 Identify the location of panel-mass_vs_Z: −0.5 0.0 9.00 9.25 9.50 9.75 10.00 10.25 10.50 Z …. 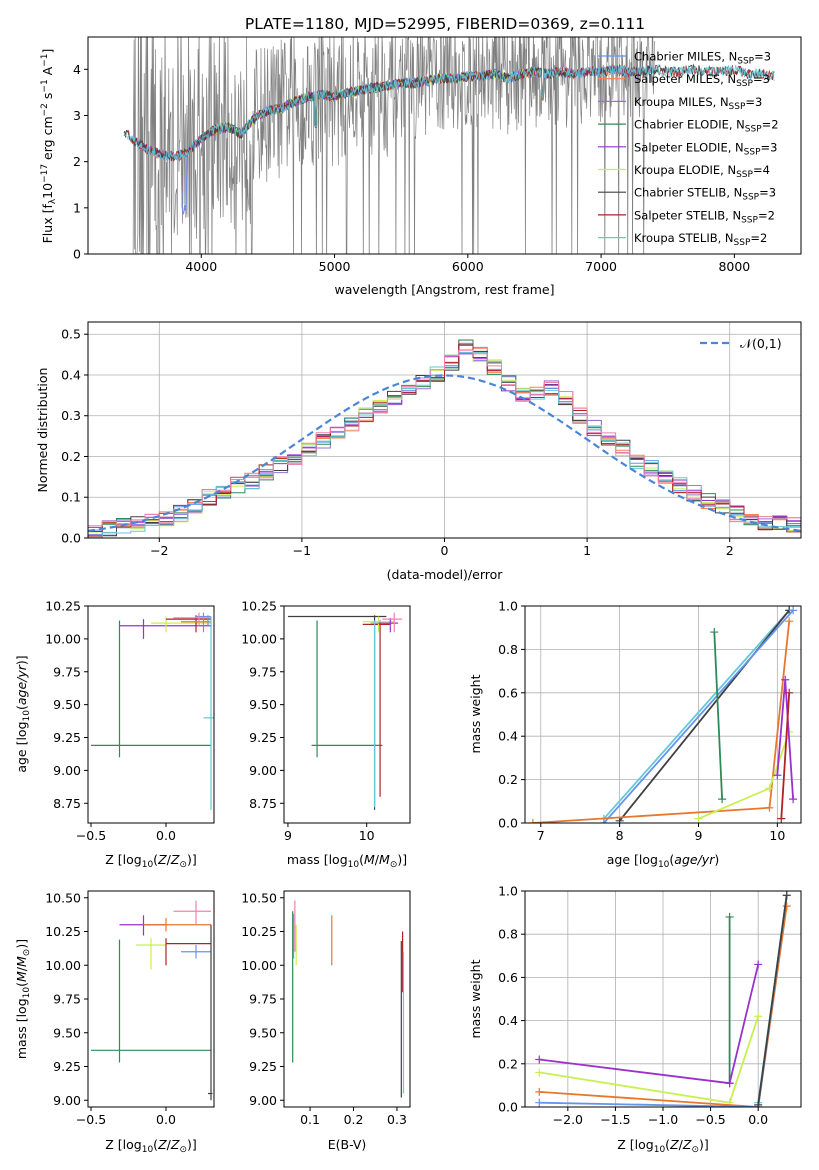
(114, 1022).